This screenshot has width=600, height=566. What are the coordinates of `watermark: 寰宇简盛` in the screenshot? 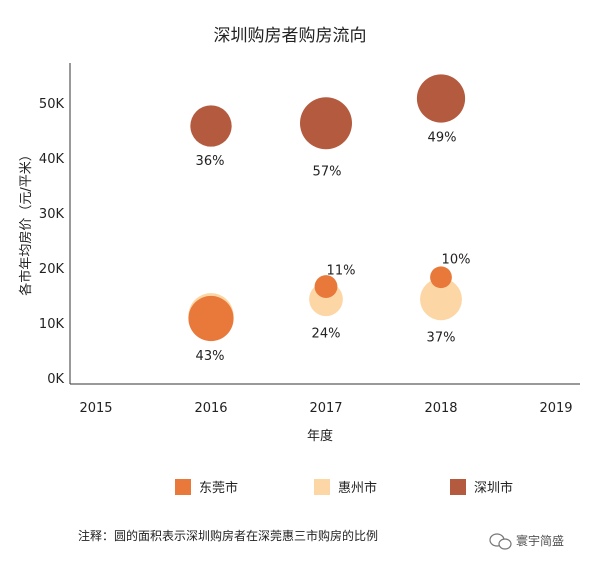 It's located at (526, 541).